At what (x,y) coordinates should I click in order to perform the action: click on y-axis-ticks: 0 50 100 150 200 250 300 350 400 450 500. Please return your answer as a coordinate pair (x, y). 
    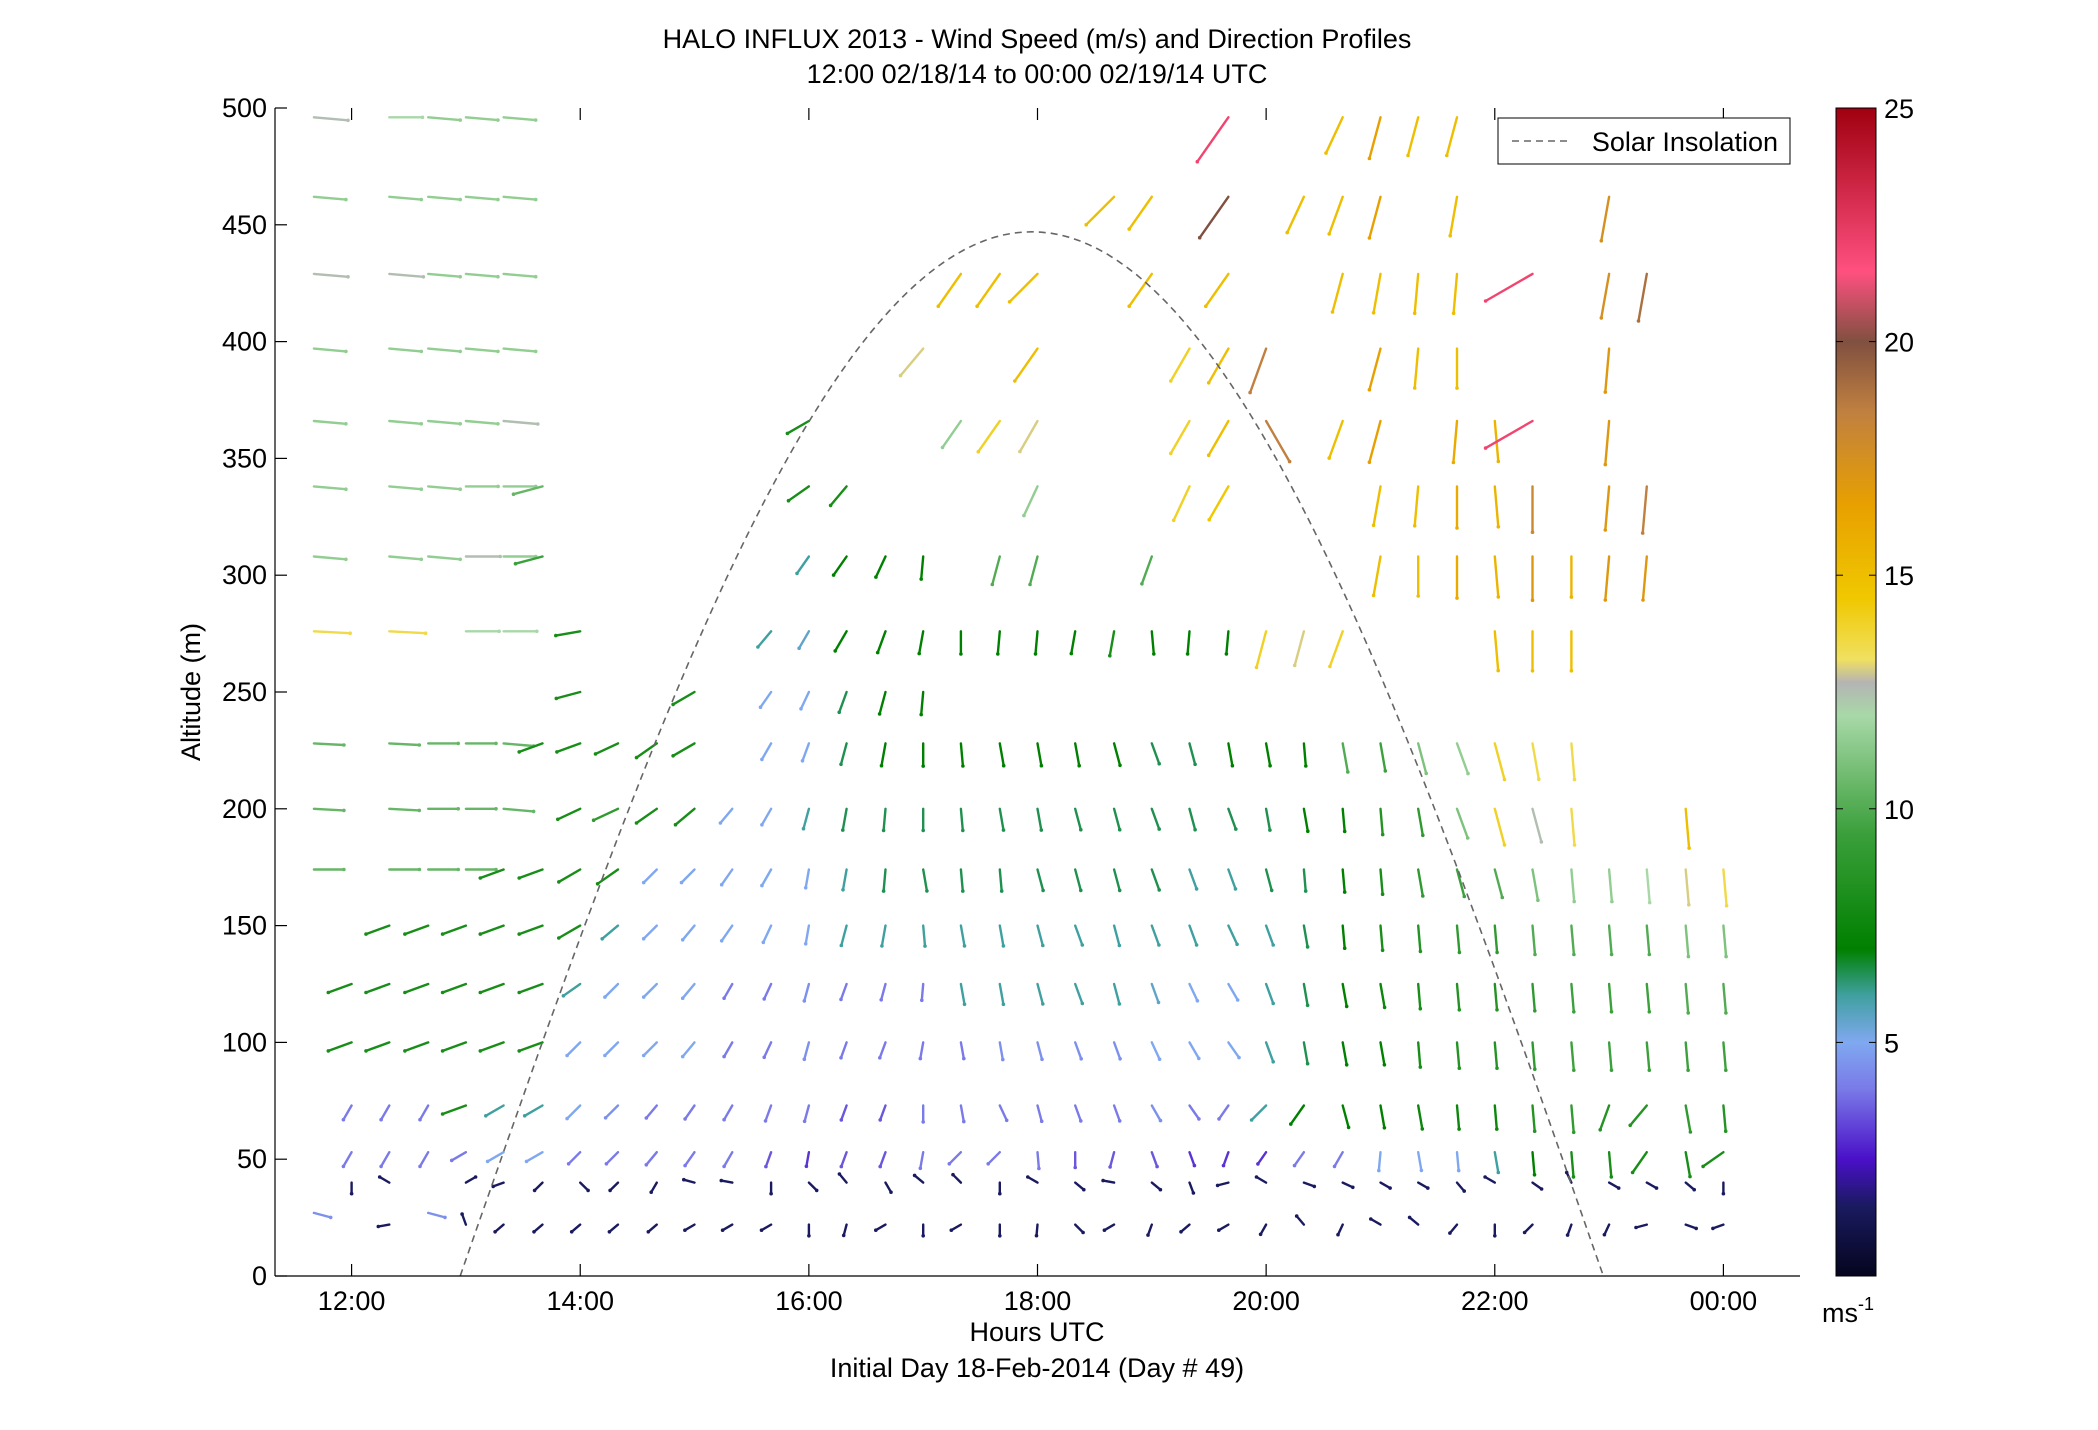
    Looking at the image, I should click on (254, 692).